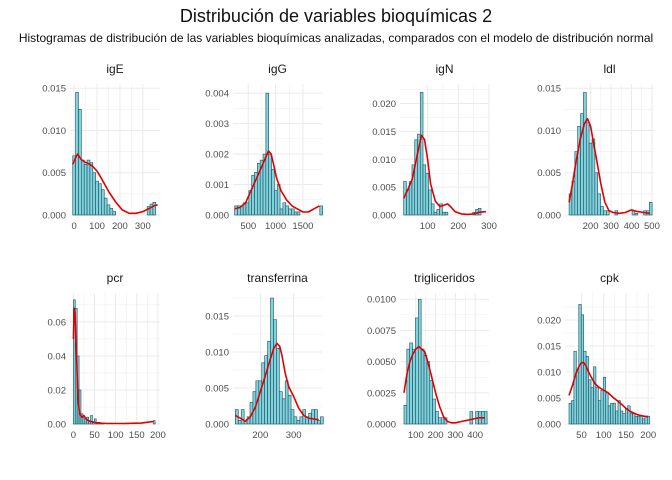 The image size is (672, 480). I want to click on y-tick-label: 0.002, so click(217, 155).